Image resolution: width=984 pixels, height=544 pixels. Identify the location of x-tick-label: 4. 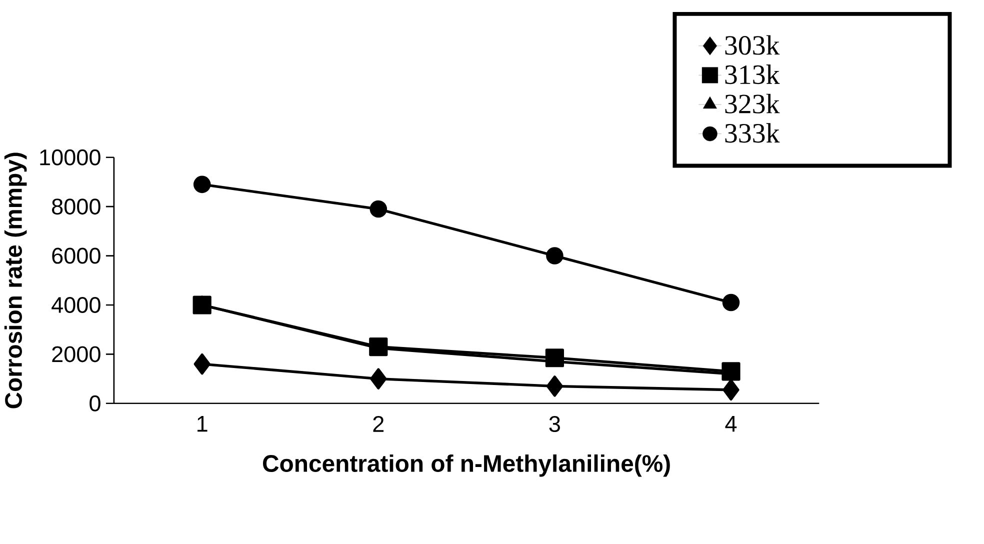
(731, 424).